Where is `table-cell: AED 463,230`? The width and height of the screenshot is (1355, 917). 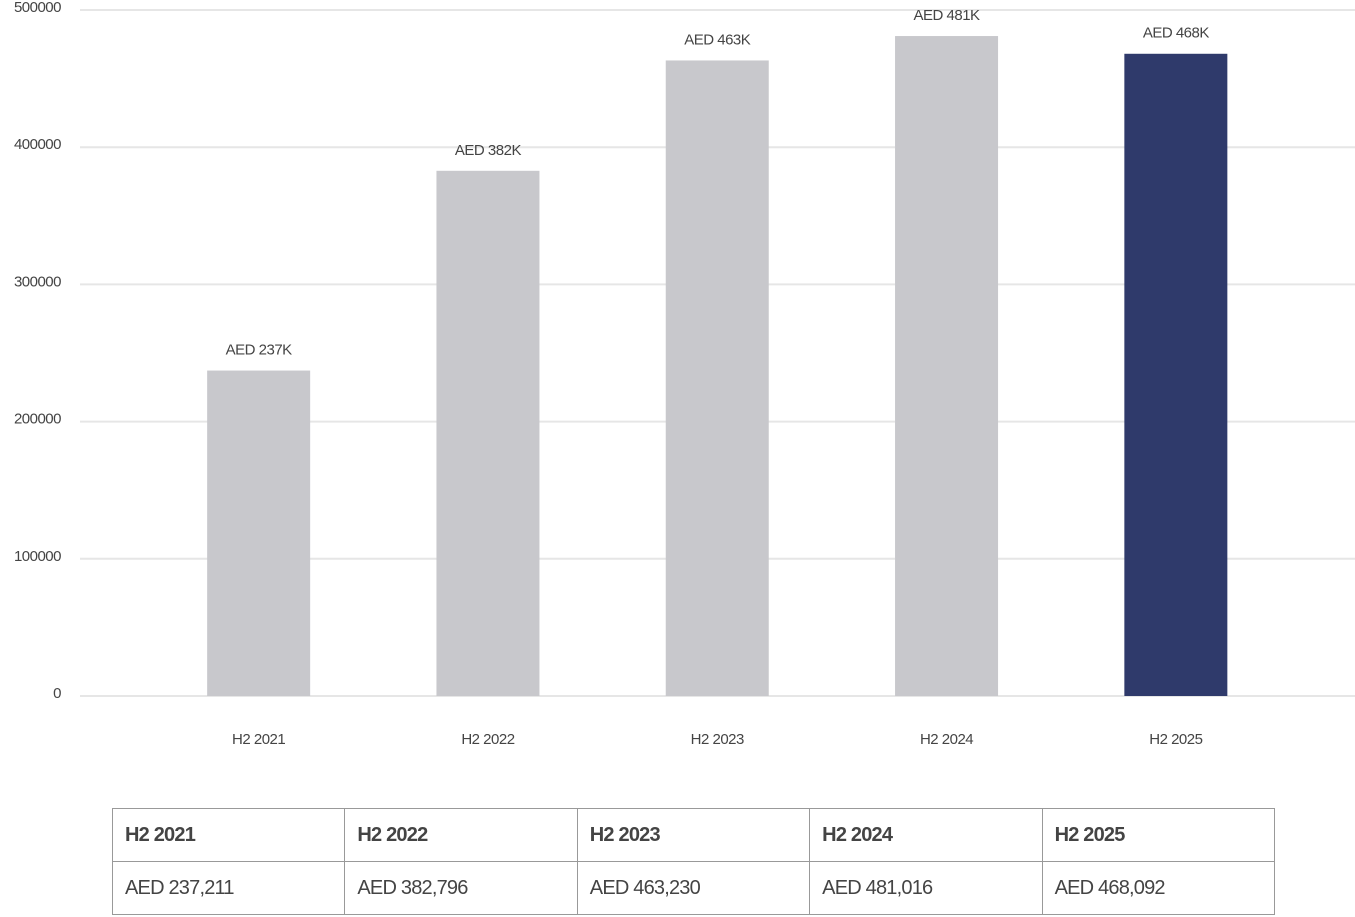 table-cell: AED 463,230 is located at coordinates (693, 888).